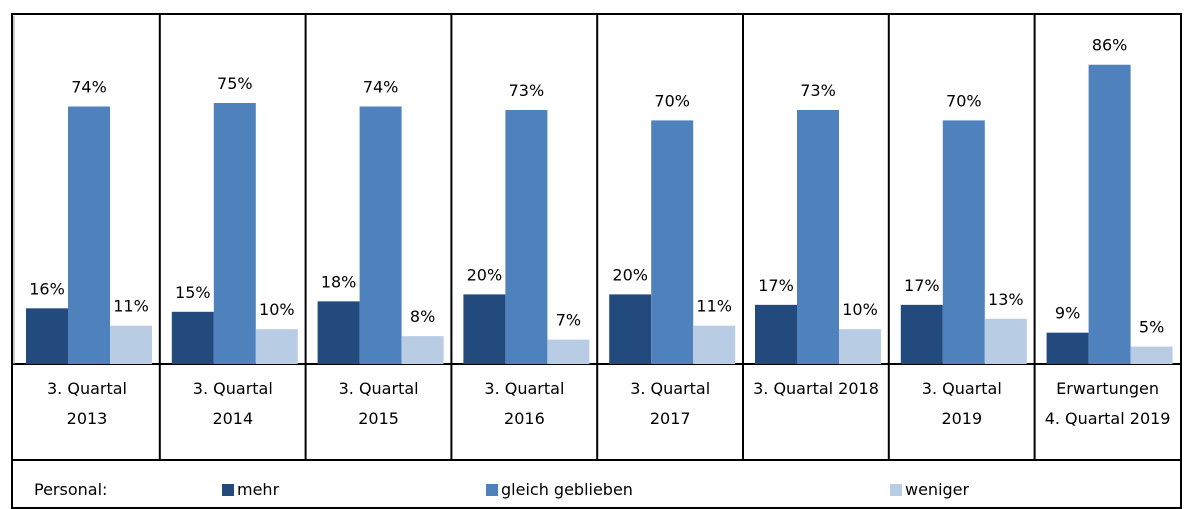  What do you see at coordinates (193, 292) in the screenshot?
I see `data-label: 15%` at bounding box center [193, 292].